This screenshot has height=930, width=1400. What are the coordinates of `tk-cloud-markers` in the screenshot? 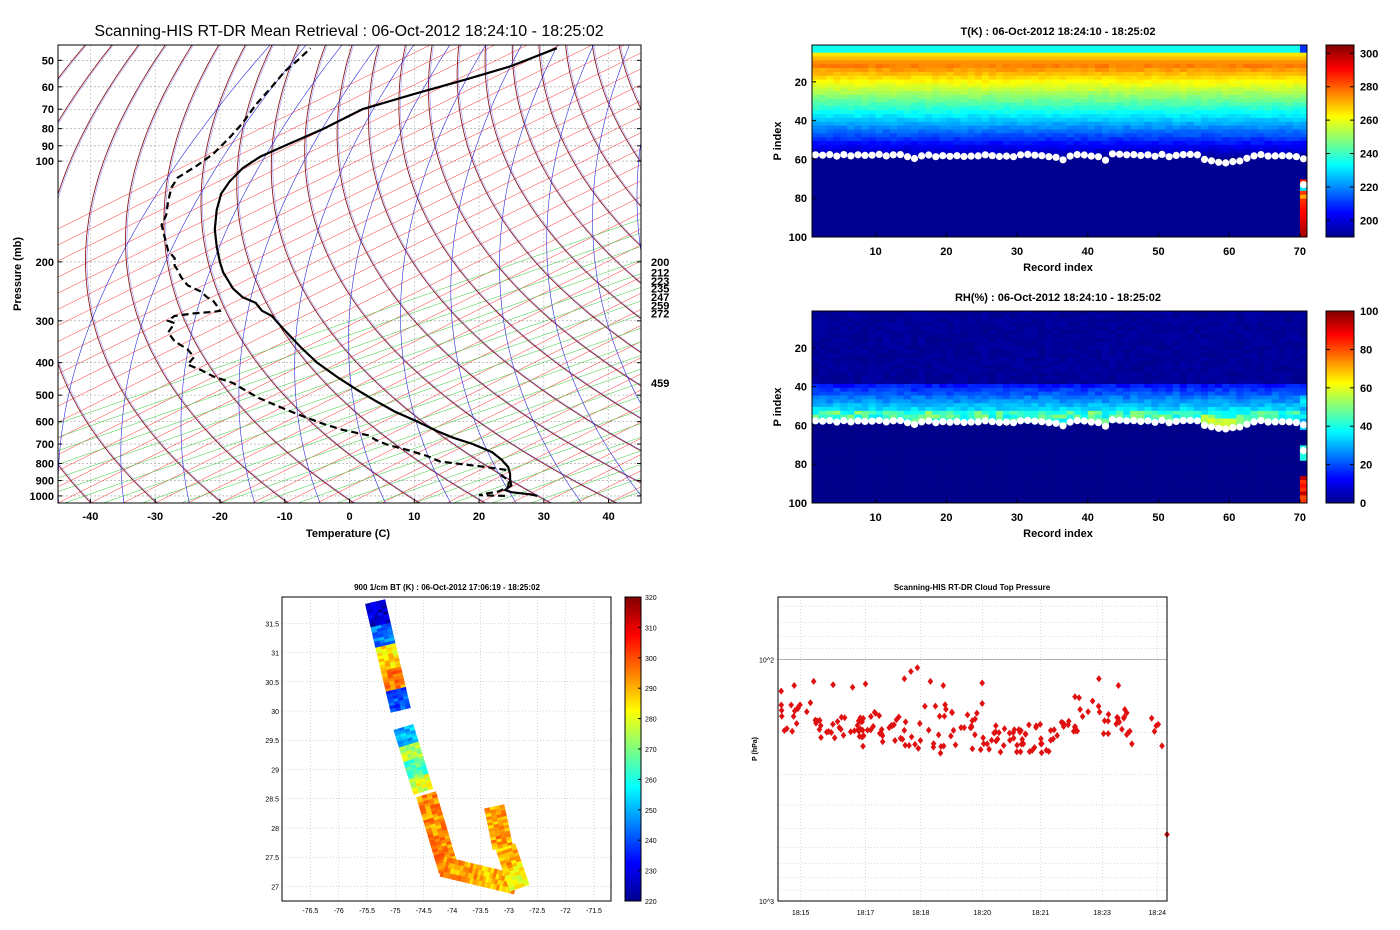 It's located at (1059, 169).